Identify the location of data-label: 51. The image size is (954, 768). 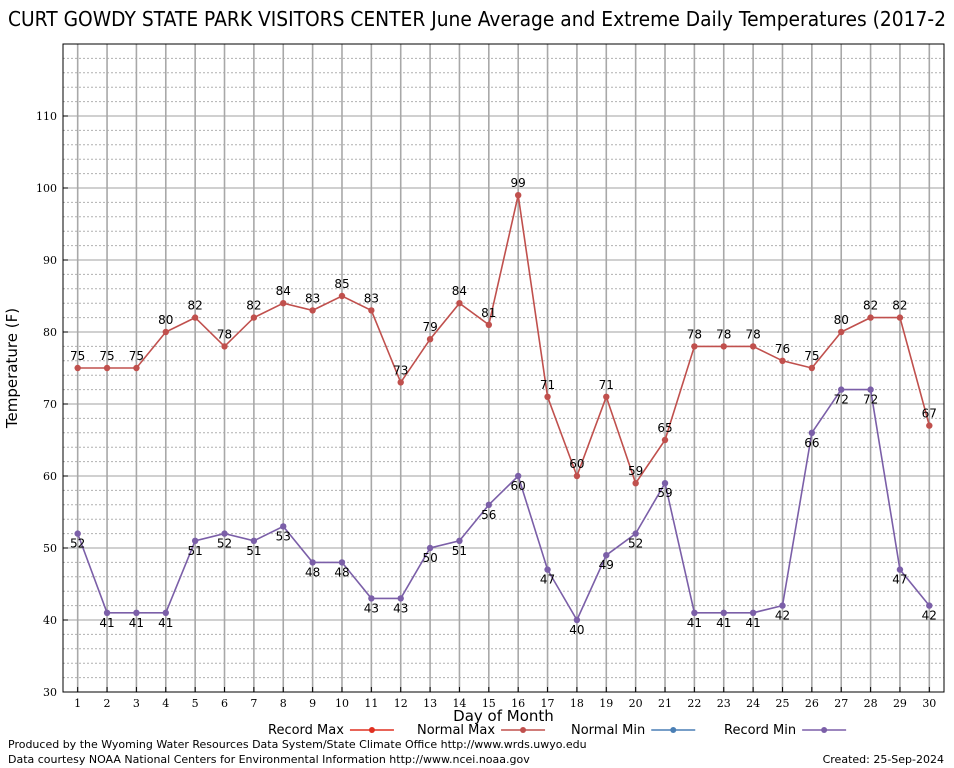
(253, 551).